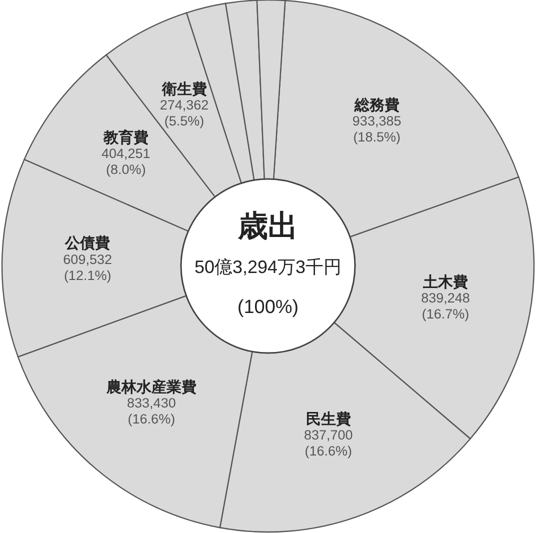 This screenshot has width=556, height=533. Describe the element at coordinates (268, 266) in the screenshot. I see `text: 50億3,294万3千円` at that location.